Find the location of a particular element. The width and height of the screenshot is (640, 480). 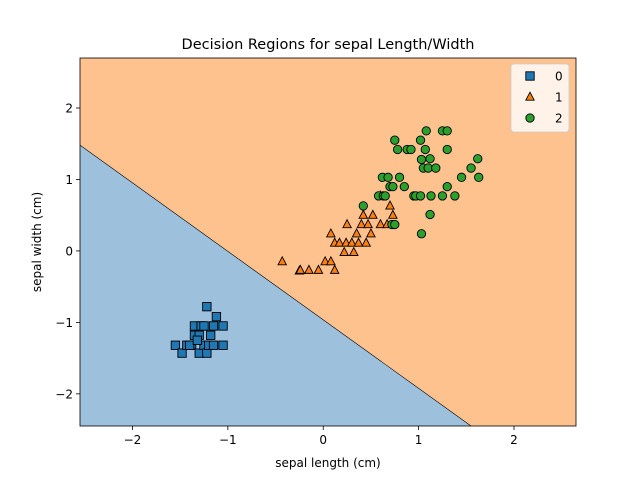

x-tick-label: 1 is located at coordinates (419, 440).